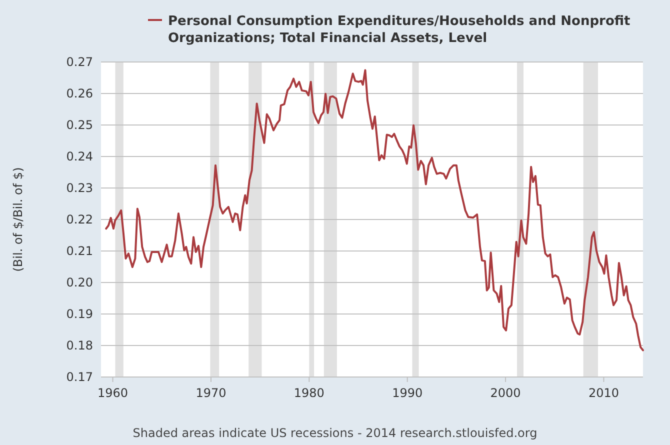 This screenshot has height=445, width=670. I want to click on y-tick-label: 0.18, so click(79, 345).